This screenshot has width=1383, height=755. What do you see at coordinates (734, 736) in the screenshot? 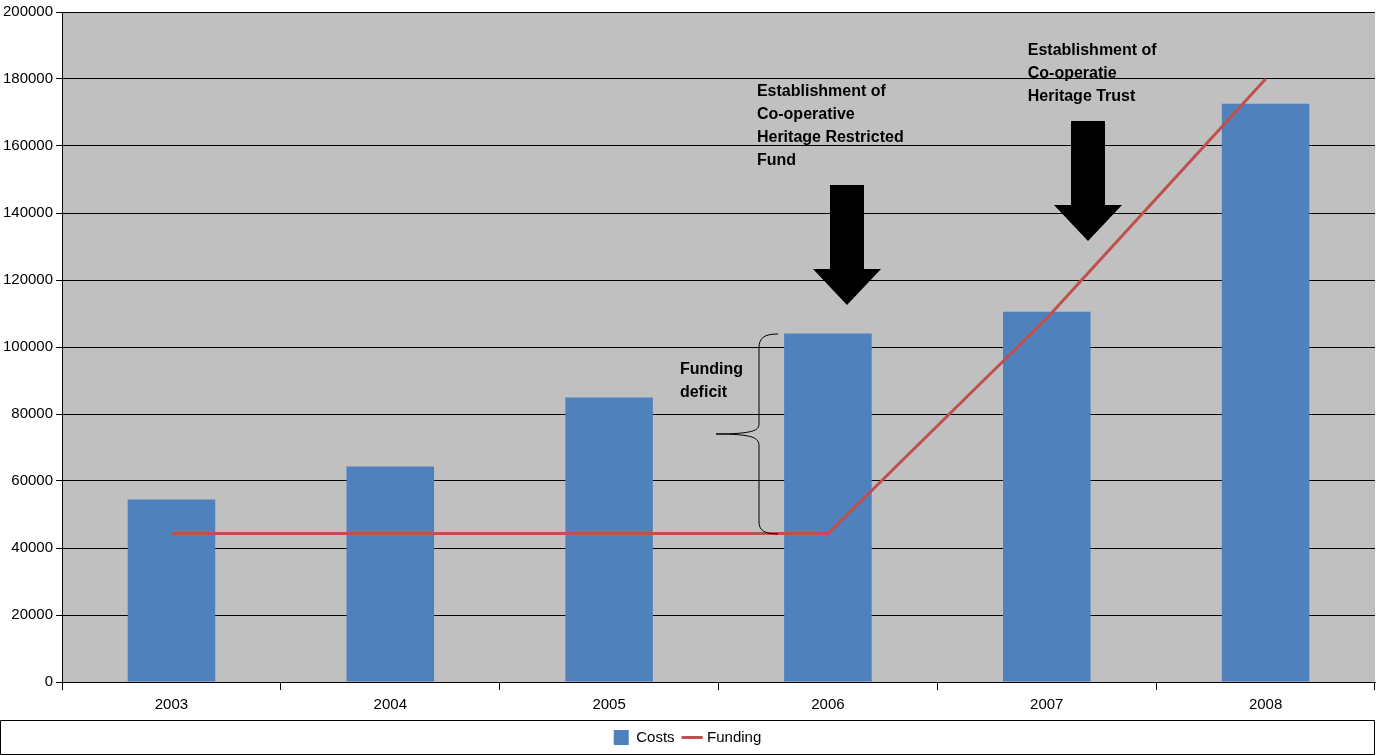
I see `legend-label: Funding` at bounding box center [734, 736].